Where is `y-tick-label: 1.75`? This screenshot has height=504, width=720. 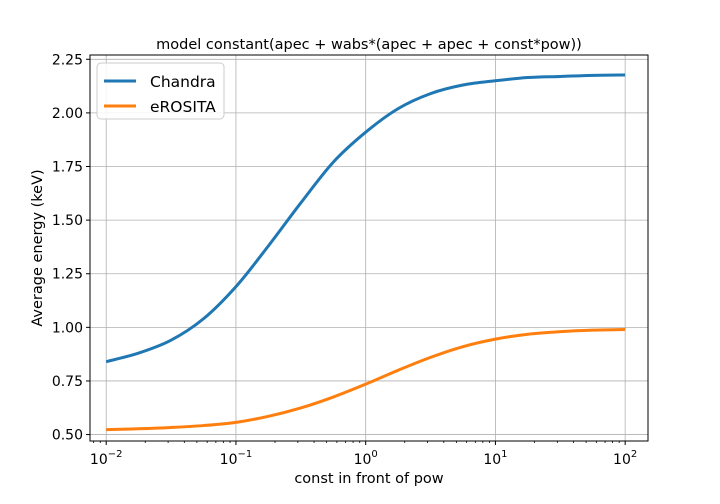
y-tick-label: 1.75 is located at coordinates (67, 168).